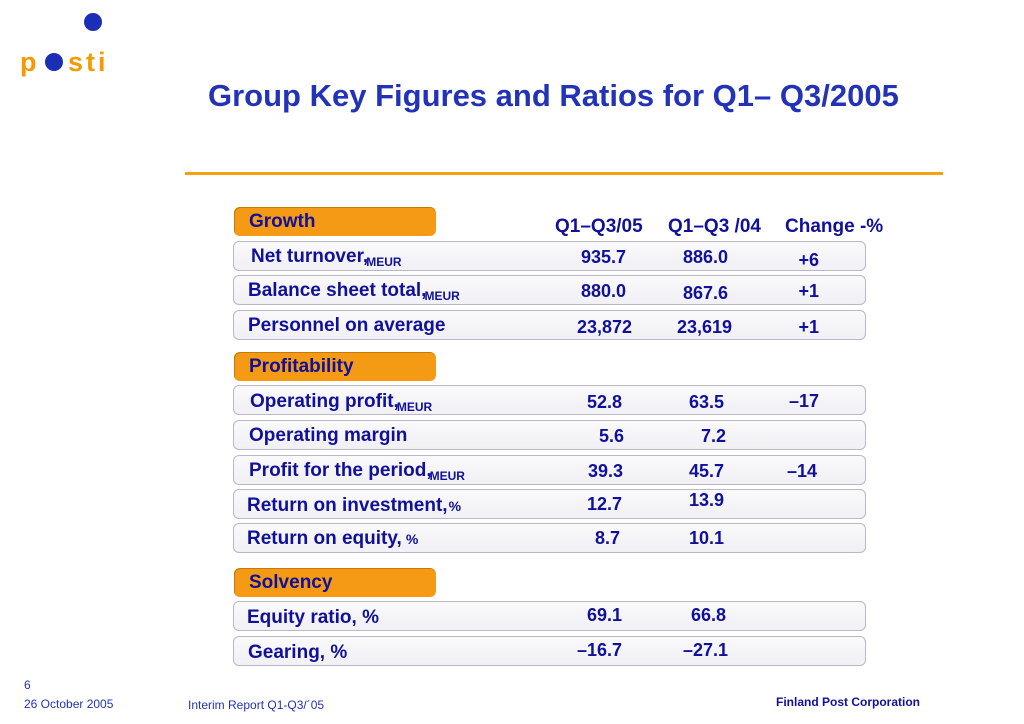  I want to click on value-operating-profit-04: 63.5, so click(706, 402).